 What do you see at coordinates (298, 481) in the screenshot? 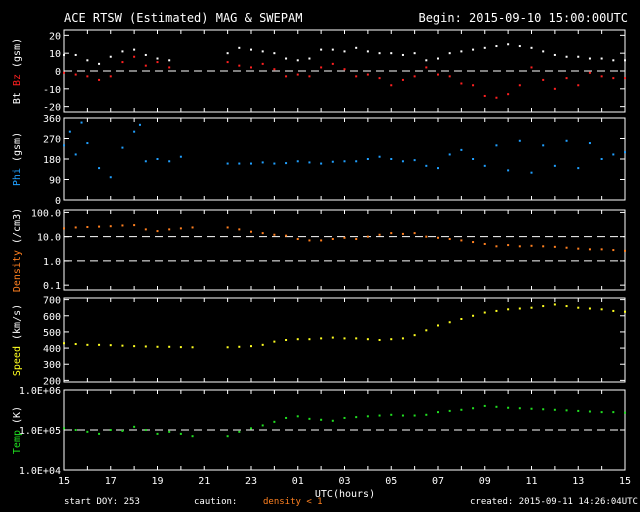
I see `x-tick-label: 01` at bounding box center [298, 481].